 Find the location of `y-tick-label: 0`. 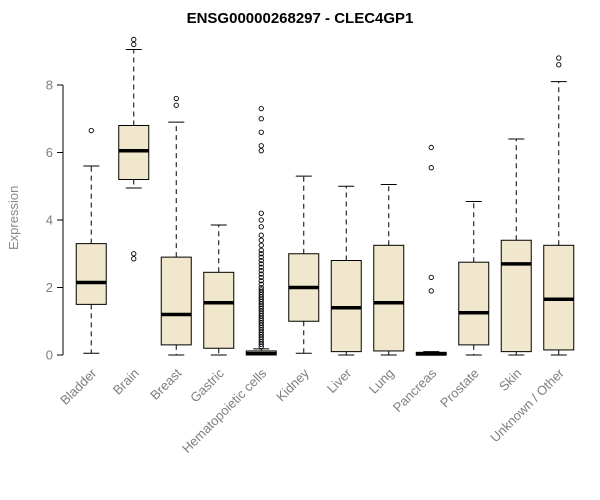

y-tick-label: 0 is located at coordinates (49, 355).